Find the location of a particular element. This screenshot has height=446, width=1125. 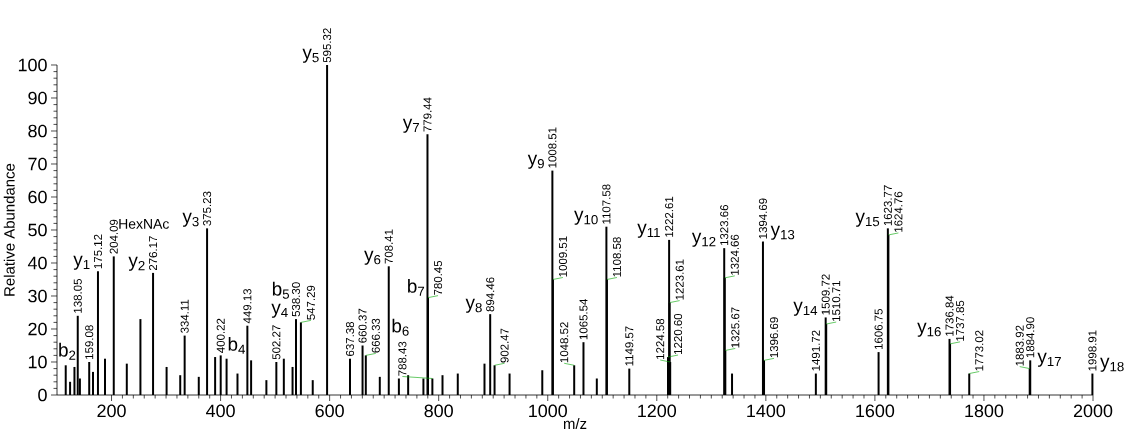

annotation: 502.27 is located at coordinates (276, 342).